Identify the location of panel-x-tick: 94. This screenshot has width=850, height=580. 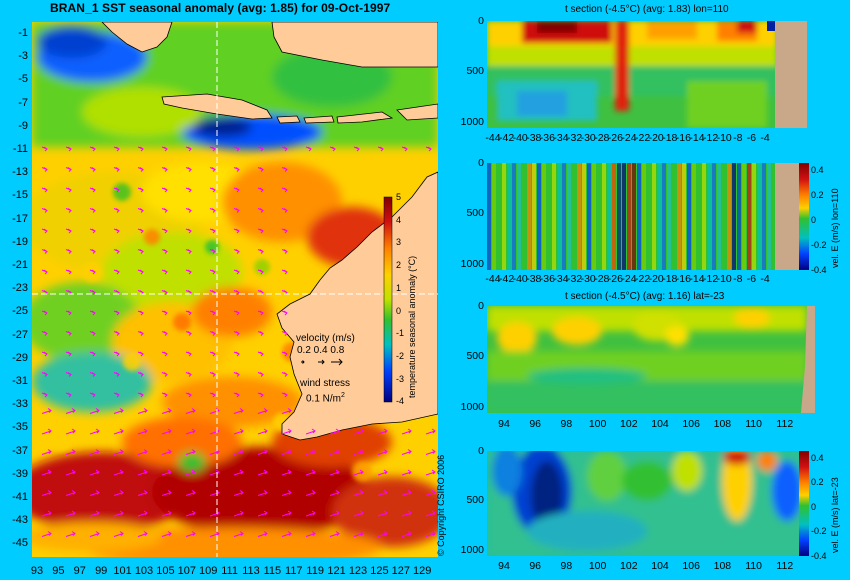
(504, 424).